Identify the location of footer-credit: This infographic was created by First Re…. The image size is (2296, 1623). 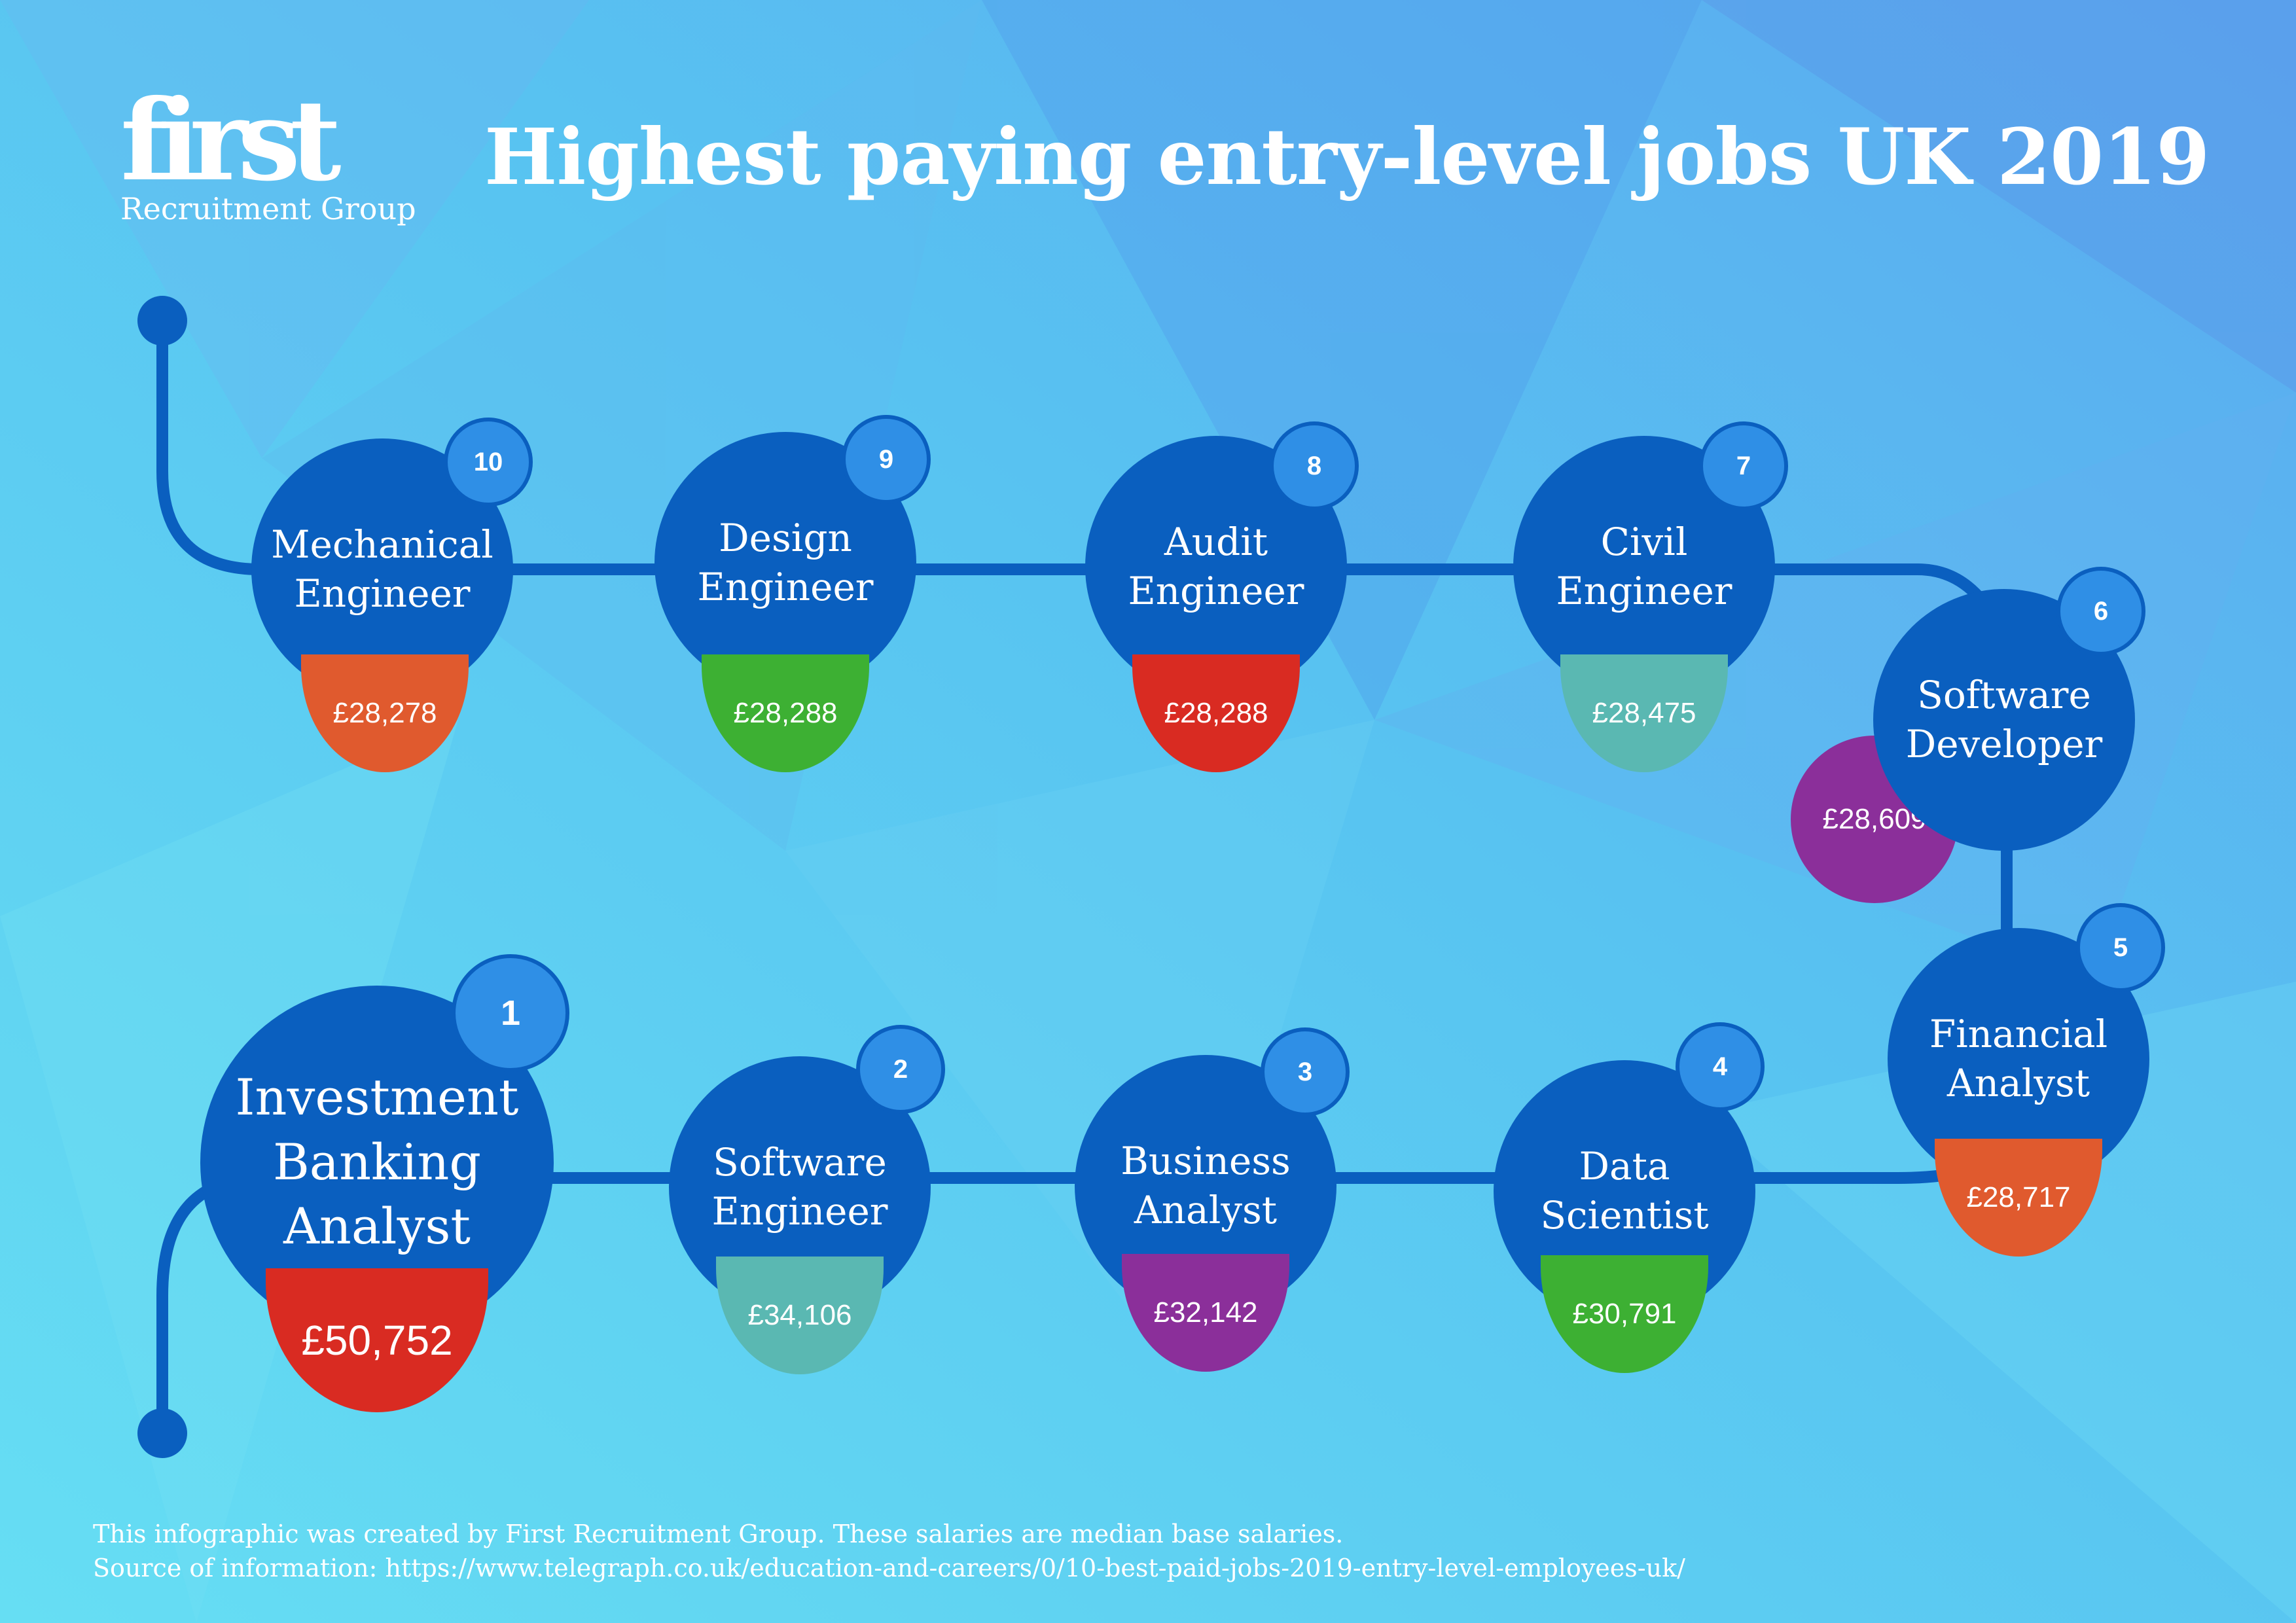
(719, 1534).